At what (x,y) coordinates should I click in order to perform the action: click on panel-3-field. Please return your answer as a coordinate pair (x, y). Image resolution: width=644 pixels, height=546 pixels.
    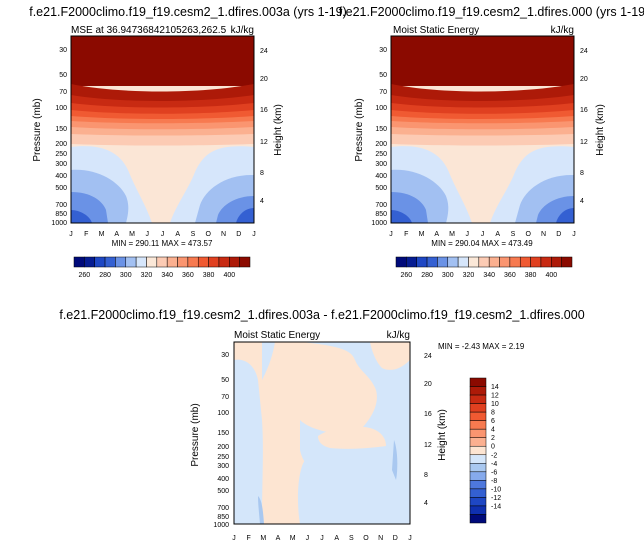
    Looking at the image, I should click on (322, 433).